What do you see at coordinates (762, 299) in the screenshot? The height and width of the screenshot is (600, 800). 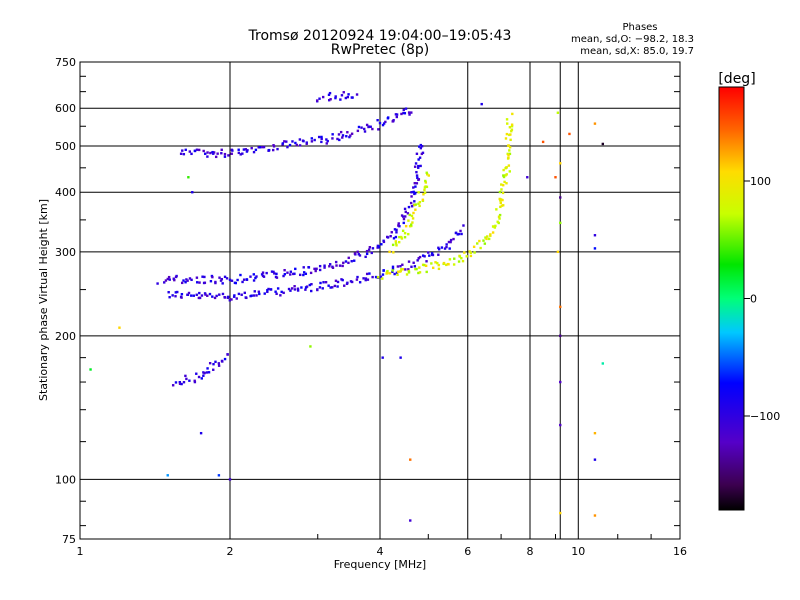 I see `colorbar-ticks: 100 0 −100` at bounding box center [762, 299].